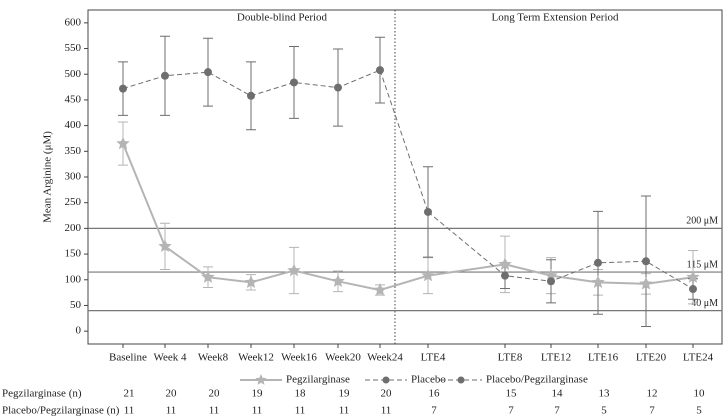 Image resolution: width=727 pixels, height=419 pixels. I want to click on count-value: 10, so click(700, 394).